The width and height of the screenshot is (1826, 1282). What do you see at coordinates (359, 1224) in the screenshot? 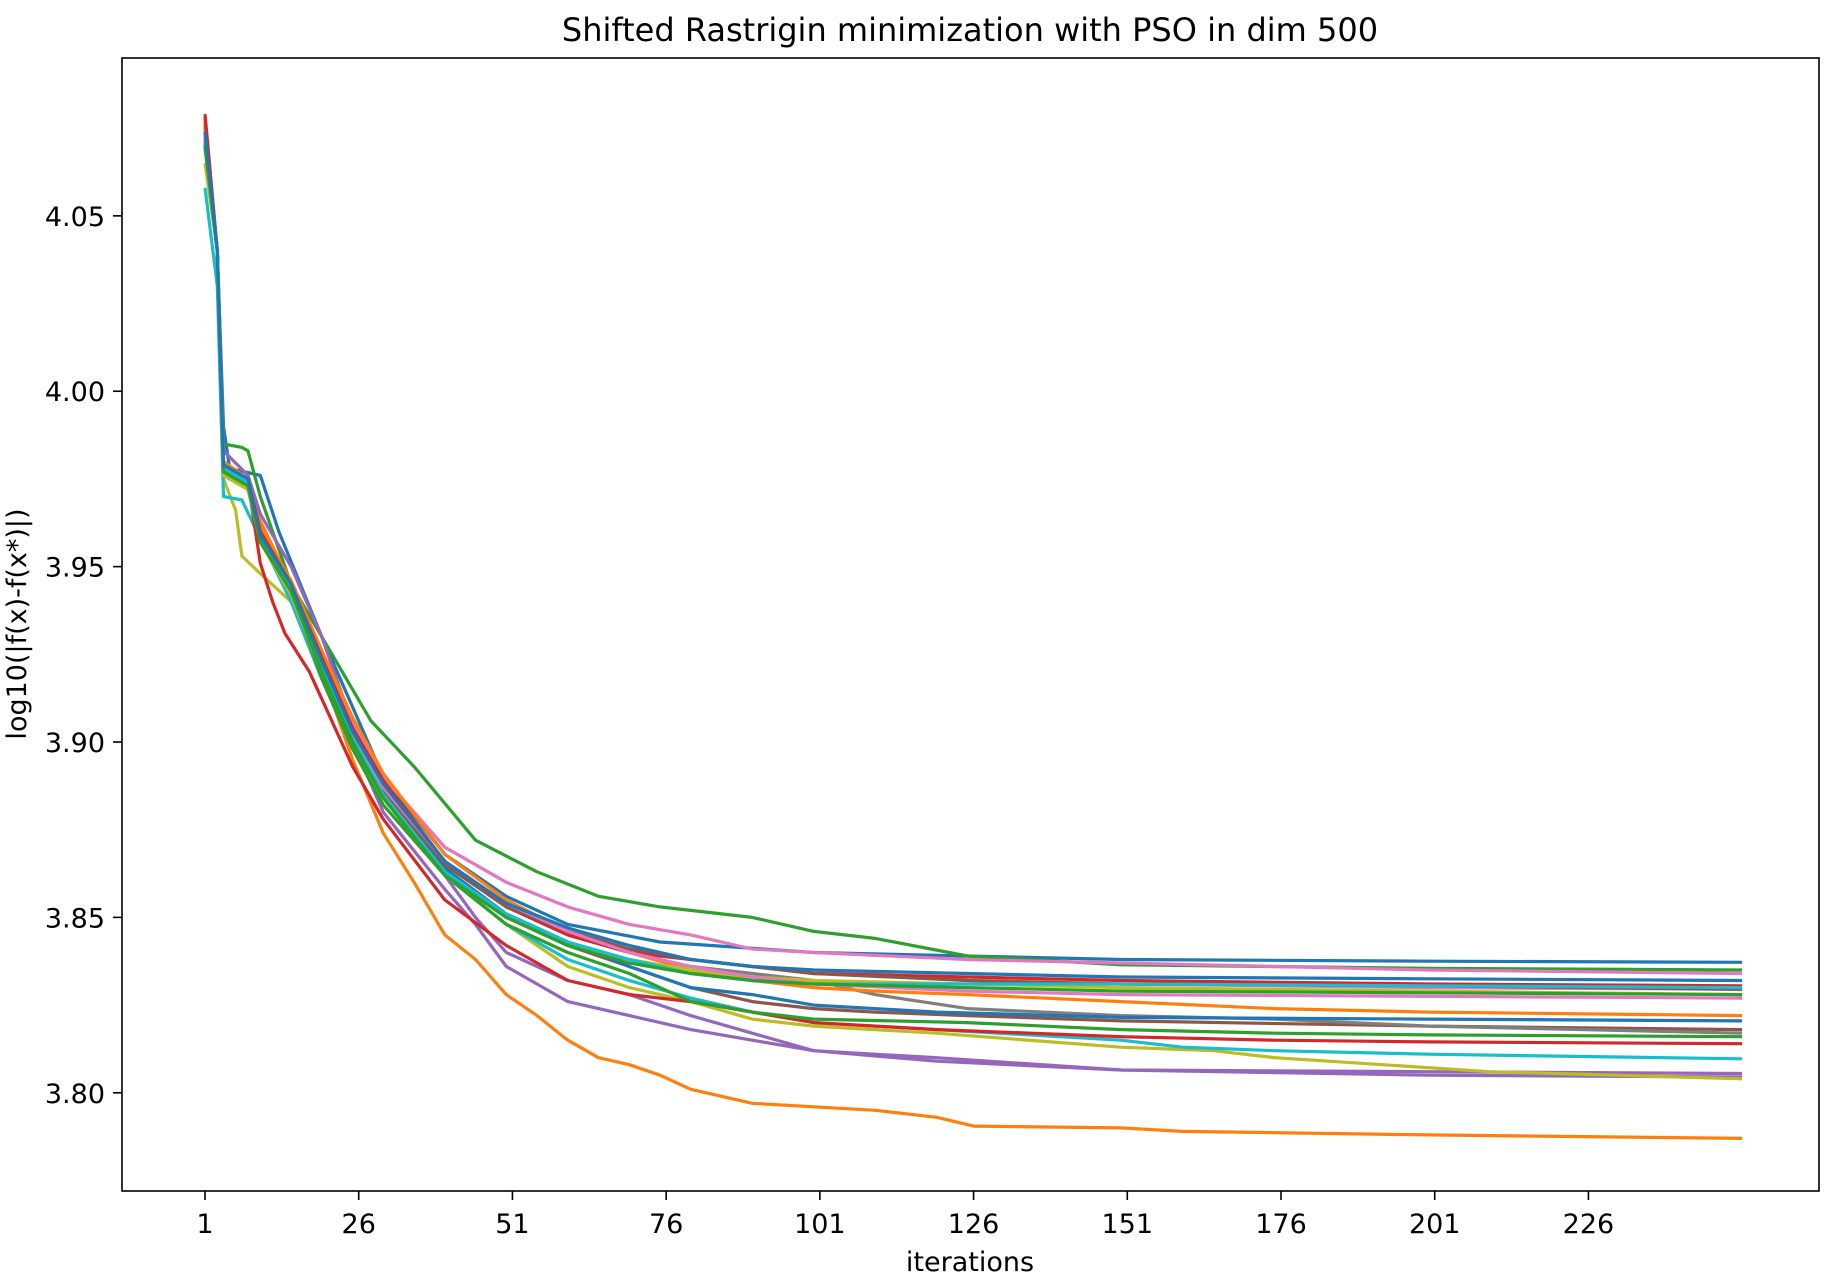
I see `x-tick-label: 26` at bounding box center [359, 1224].